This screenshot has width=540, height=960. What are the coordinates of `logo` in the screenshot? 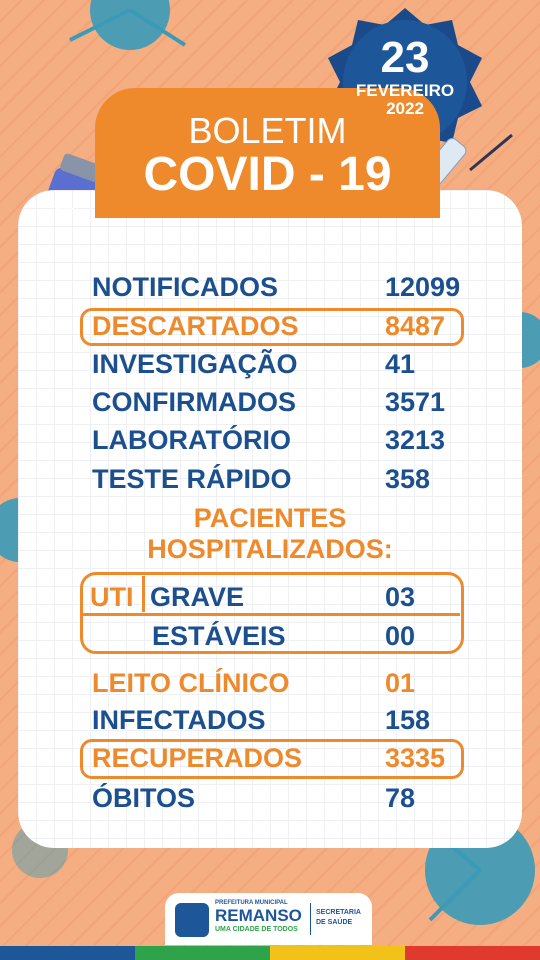 It's located at (192, 920).